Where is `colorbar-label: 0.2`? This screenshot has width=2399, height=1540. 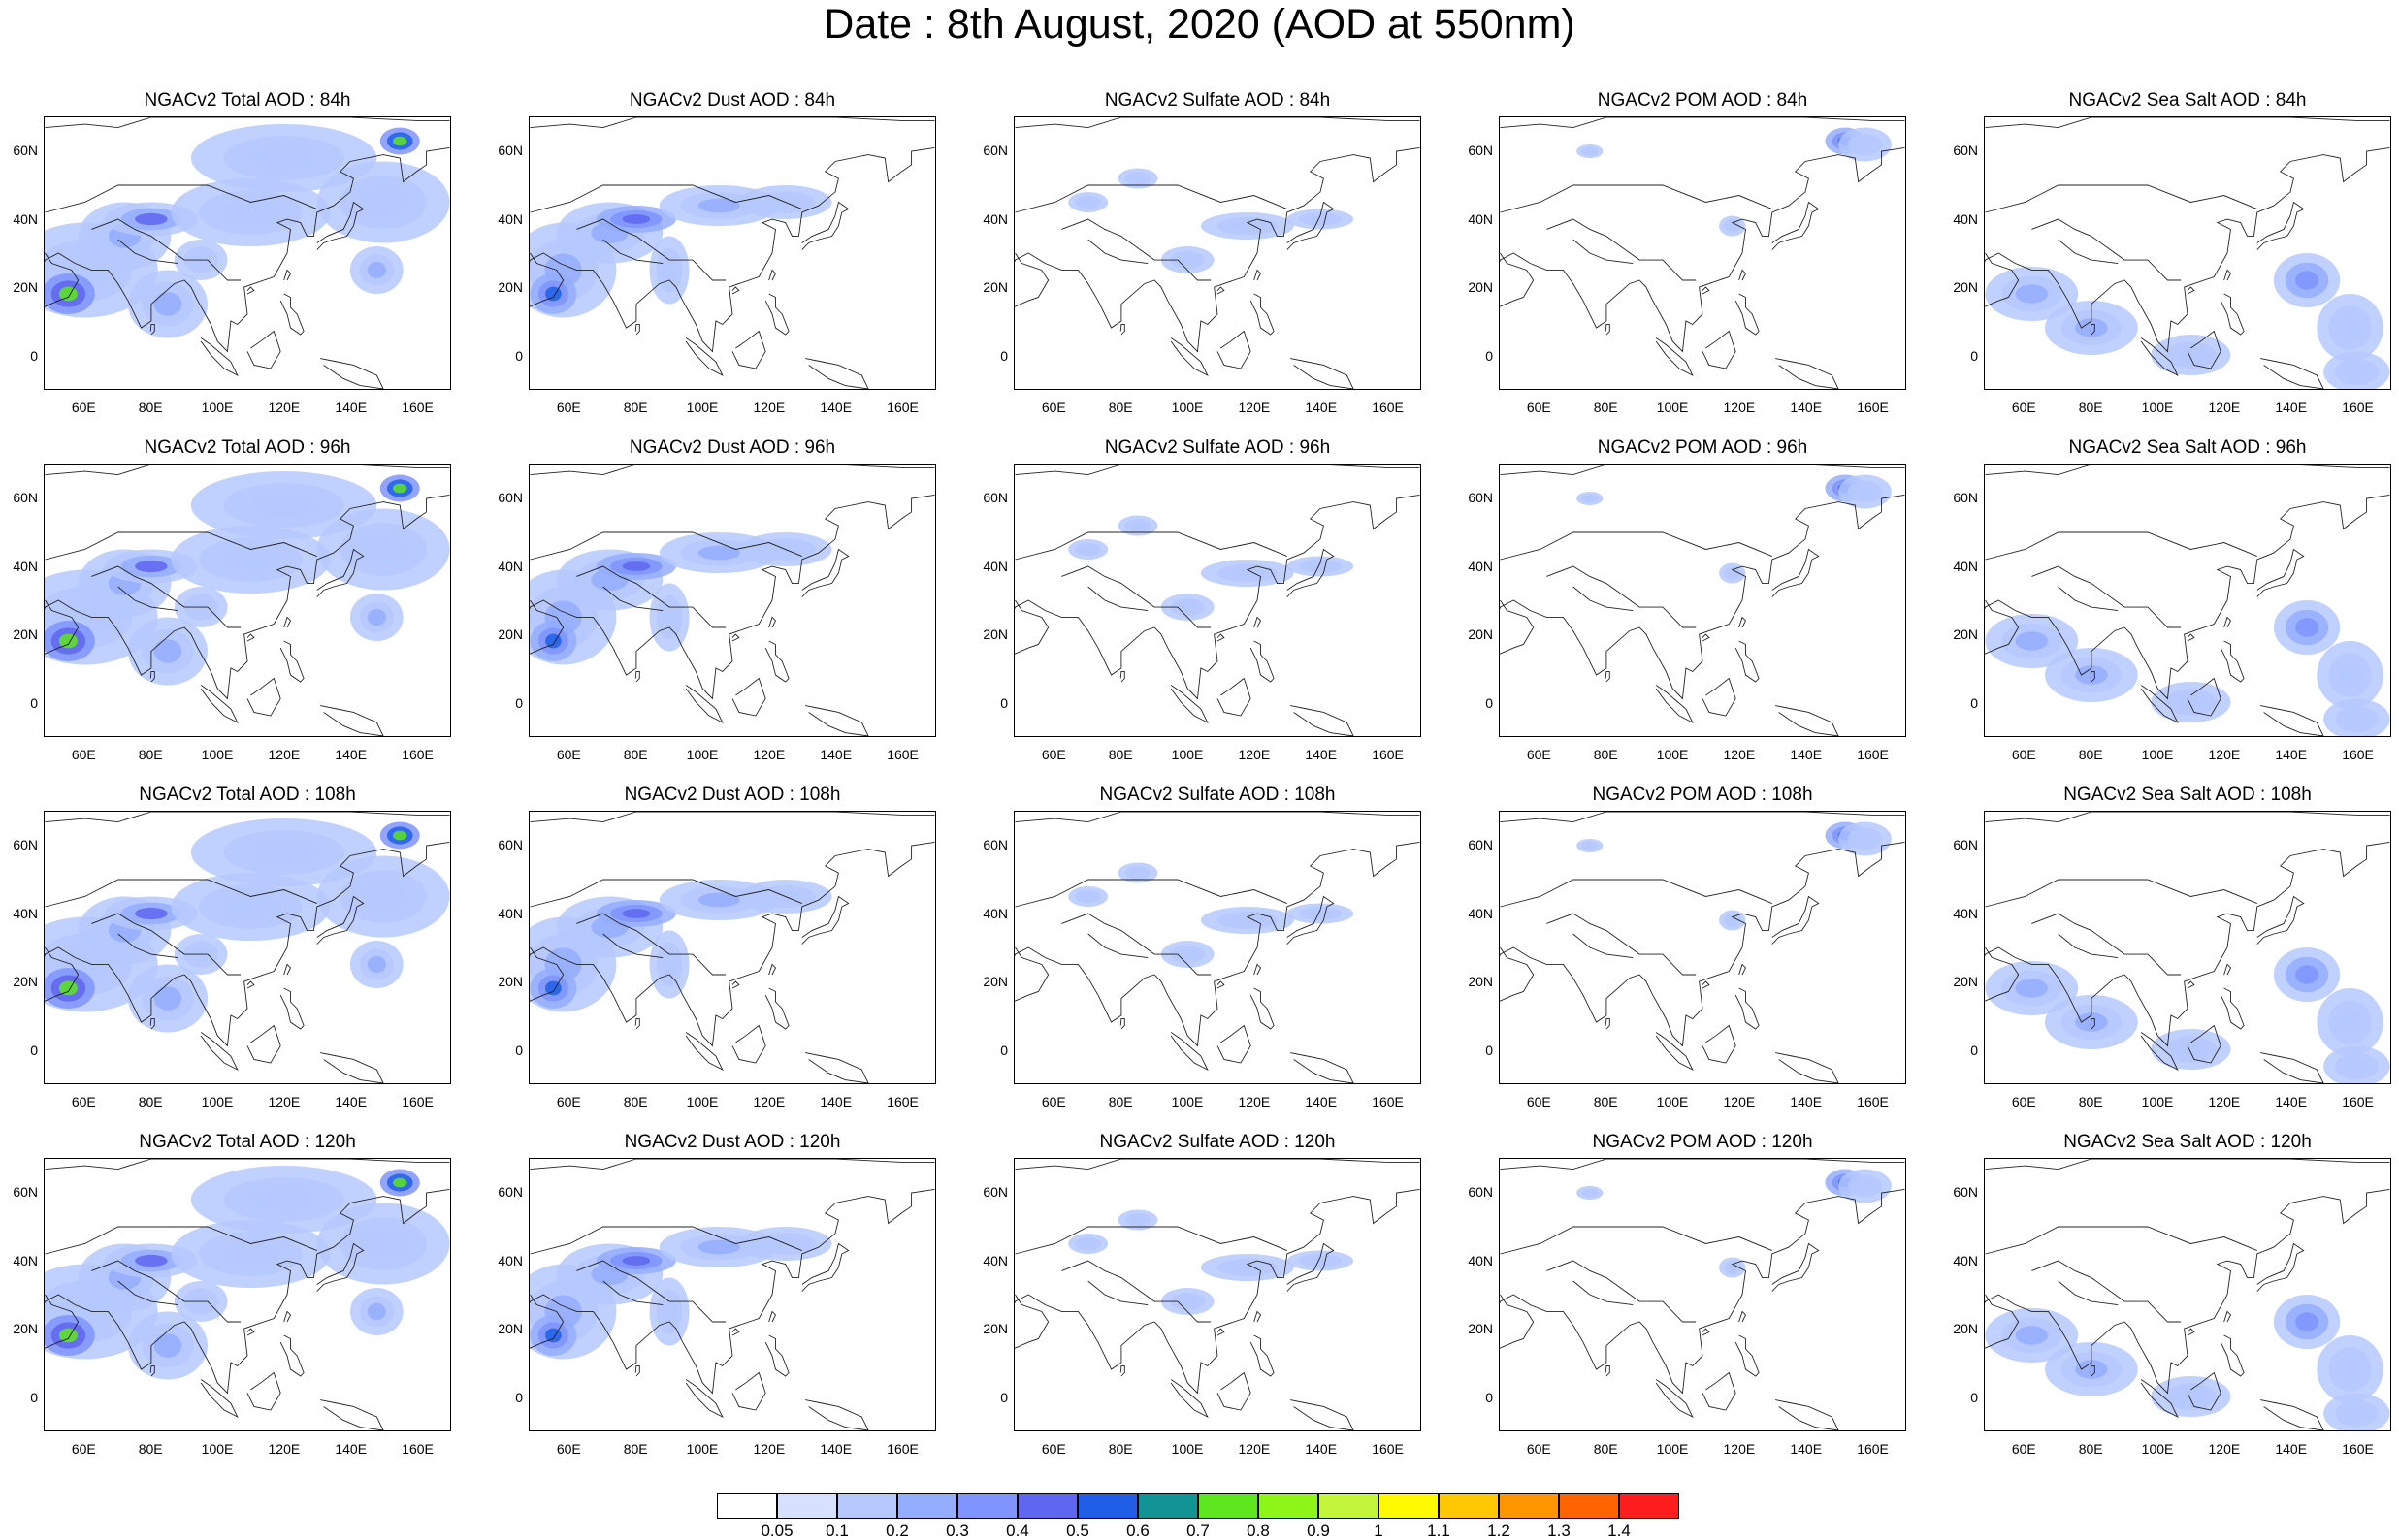
colorbar-label: 0.2 is located at coordinates (898, 1531).